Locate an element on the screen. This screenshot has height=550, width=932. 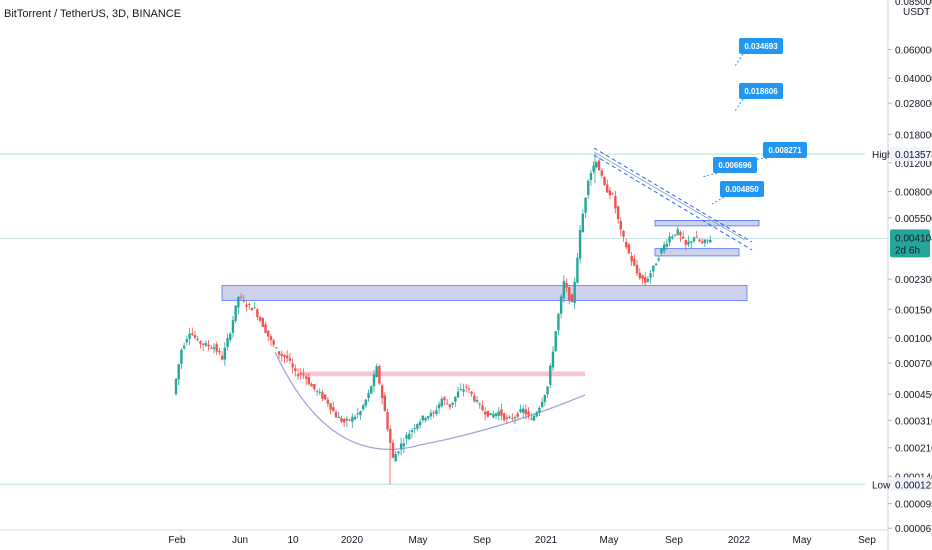
y-tick-label: 0.000095 is located at coordinates (913, 505).